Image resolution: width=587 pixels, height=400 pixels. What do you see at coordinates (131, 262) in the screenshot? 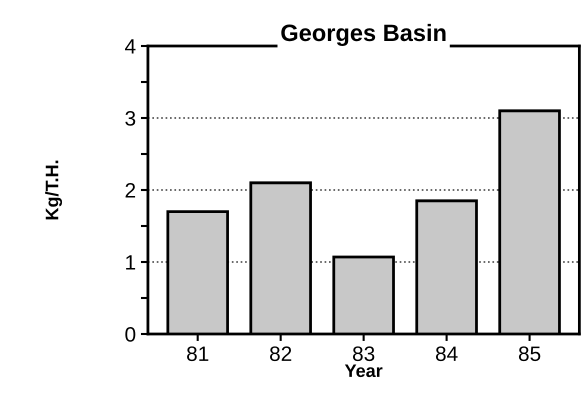
I see `y-tick-label: 1` at bounding box center [131, 262].